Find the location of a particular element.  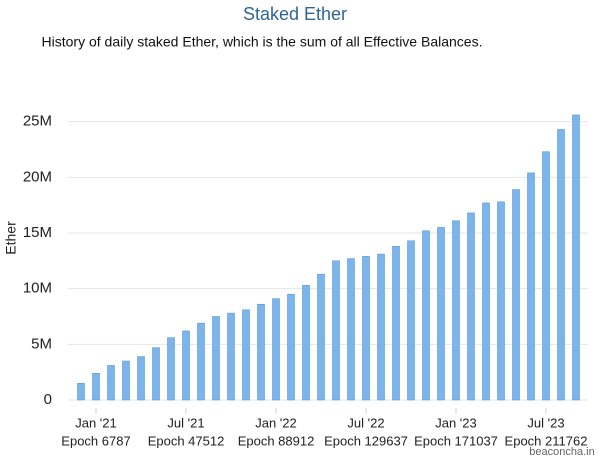

x-tick-epoch: Epoch 88912 is located at coordinates (276, 440).